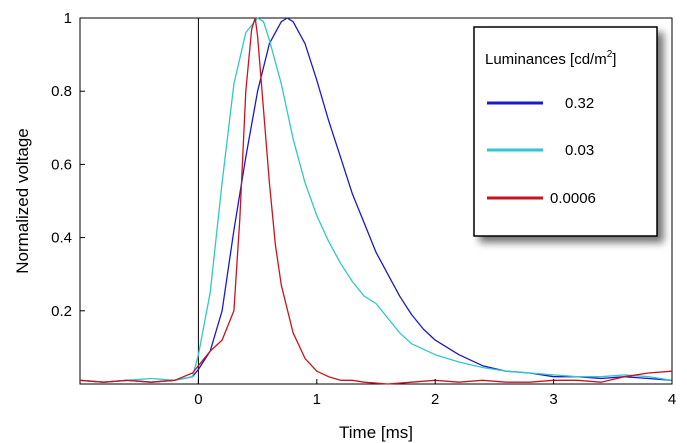 Image resolution: width=687 pixels, height=443 pixels. I want to click on y-tick-label: 0.6, so click(61, 164).